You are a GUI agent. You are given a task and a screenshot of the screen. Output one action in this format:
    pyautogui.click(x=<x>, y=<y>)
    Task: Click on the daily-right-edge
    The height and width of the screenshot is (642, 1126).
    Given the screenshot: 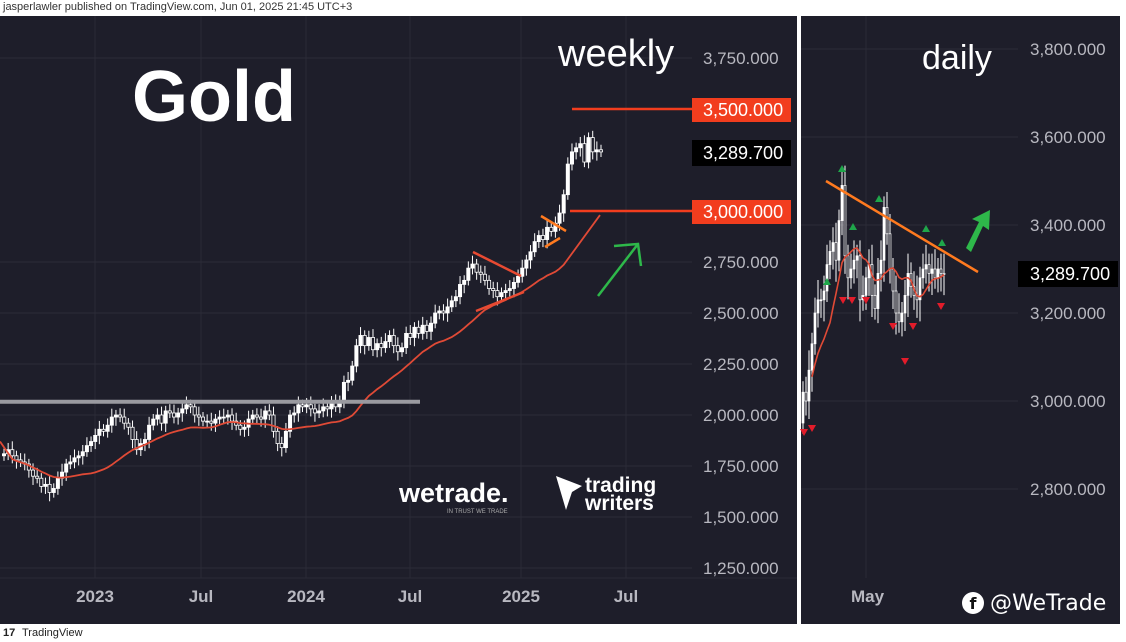 What is the action you would take?
    pyautogui.click(x=1123, y=320)
    